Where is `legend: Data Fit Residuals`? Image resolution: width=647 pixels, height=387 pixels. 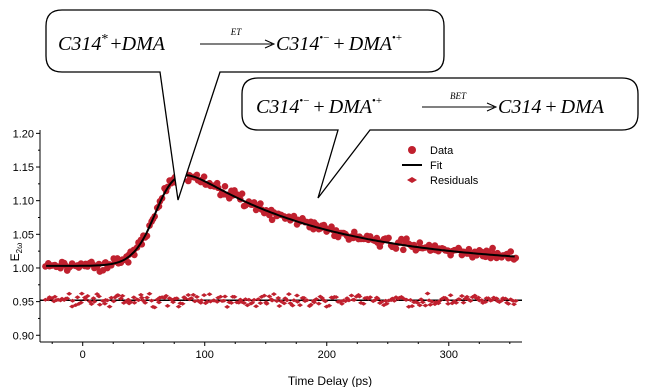
legend: Data Fit Residuals is located at coordinates (440, 166).